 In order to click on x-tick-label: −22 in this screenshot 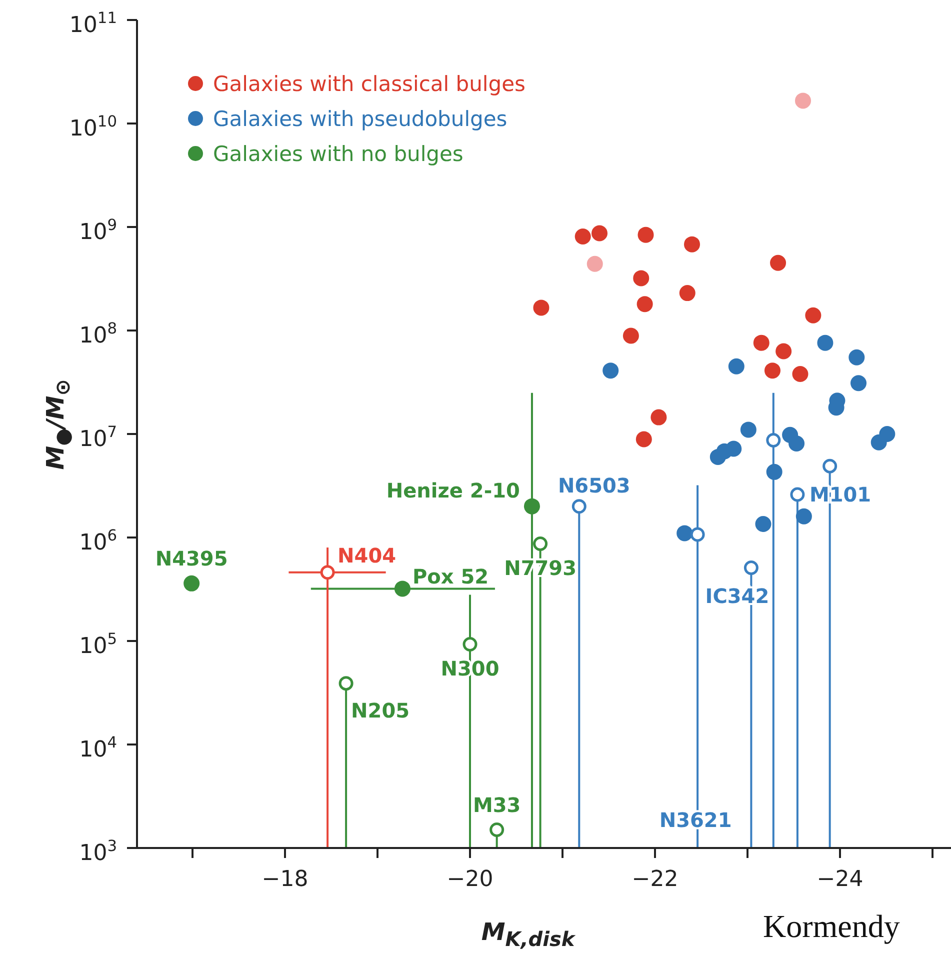, I will do `click(655, 879)`.